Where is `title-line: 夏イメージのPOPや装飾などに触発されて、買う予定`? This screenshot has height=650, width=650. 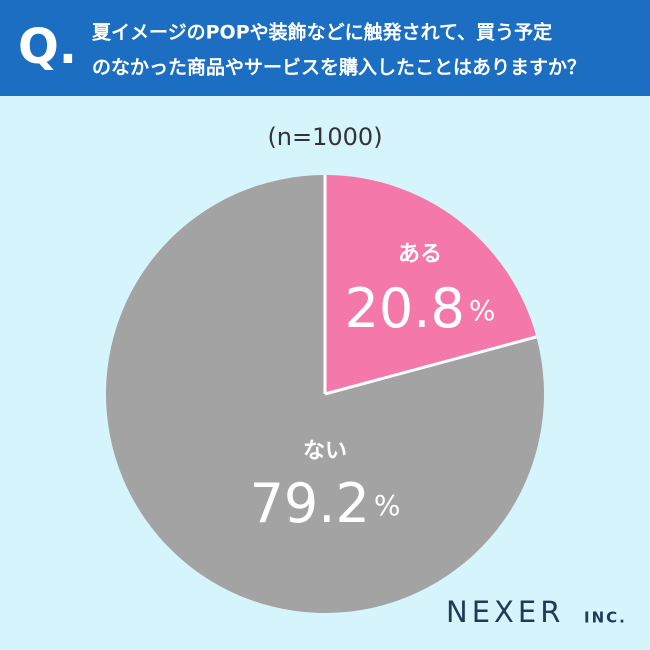 title-line: 夏イメージのPOPや装飾などに触発されて、買う予定 is located at coordinates (322, 32).